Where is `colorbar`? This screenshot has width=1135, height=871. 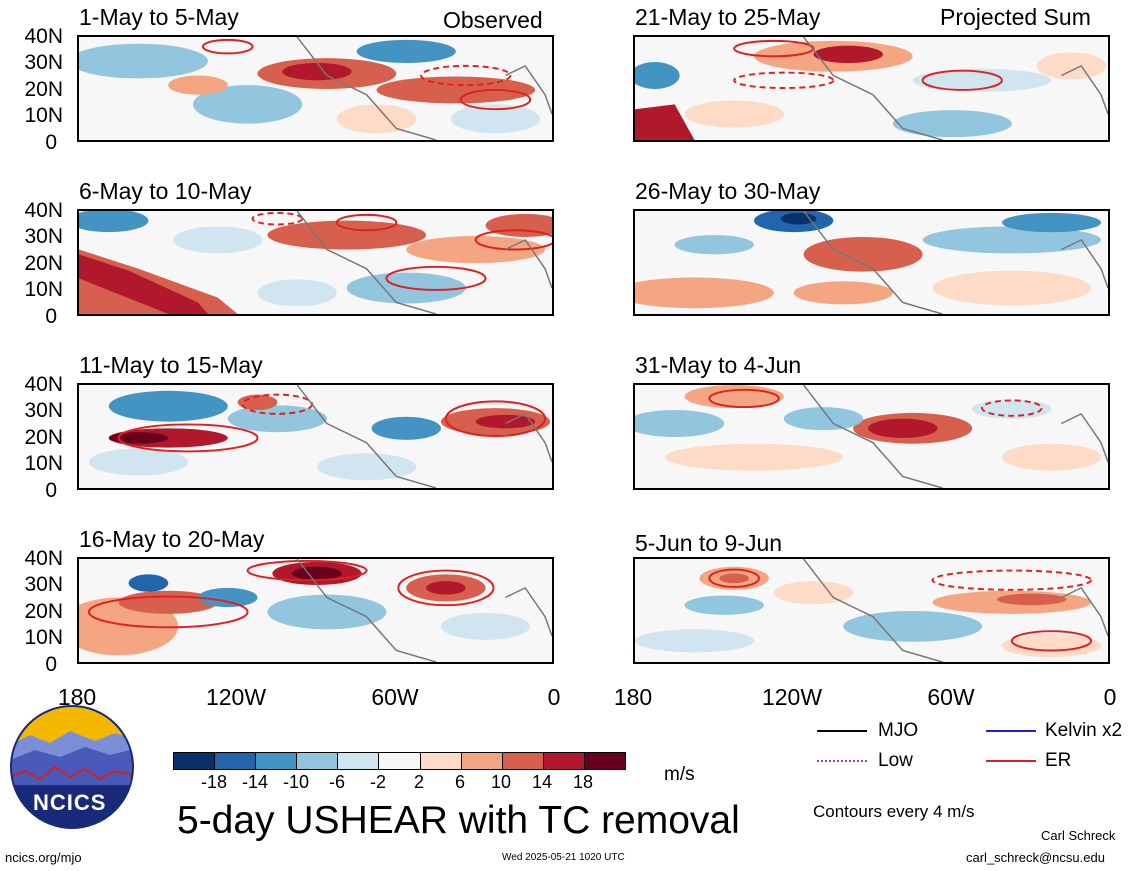 colorbar is located at coordinates (399, 761).